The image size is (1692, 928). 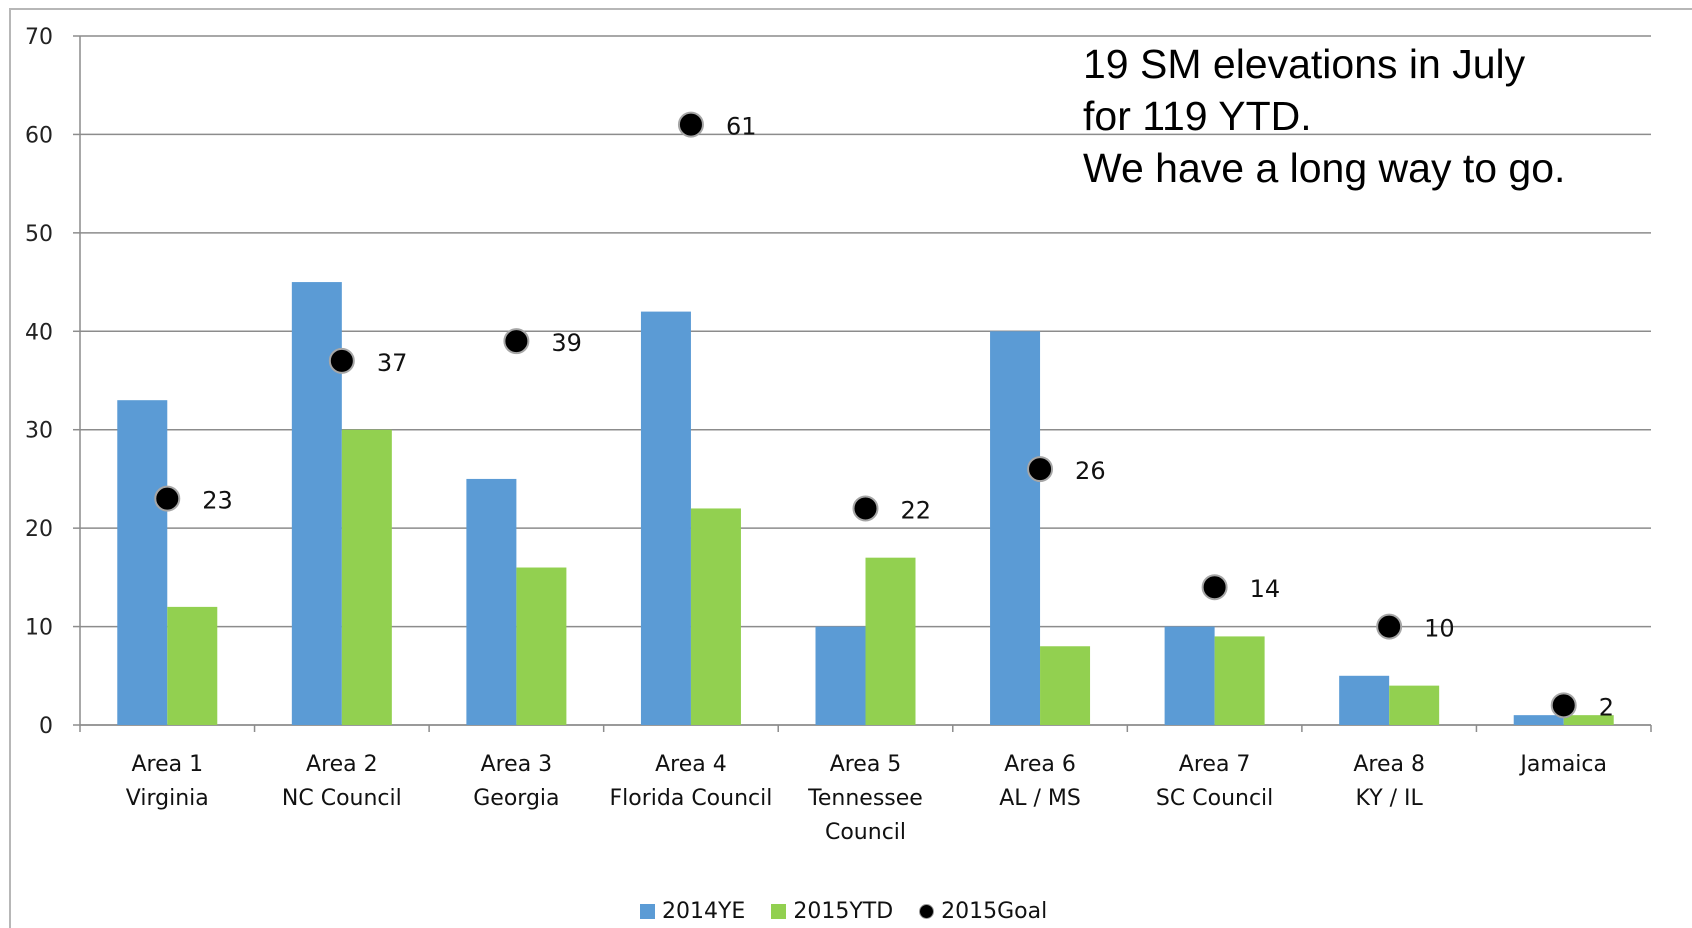 I want to click on y-tick-label-10: 10, so click(x=39, y=628).